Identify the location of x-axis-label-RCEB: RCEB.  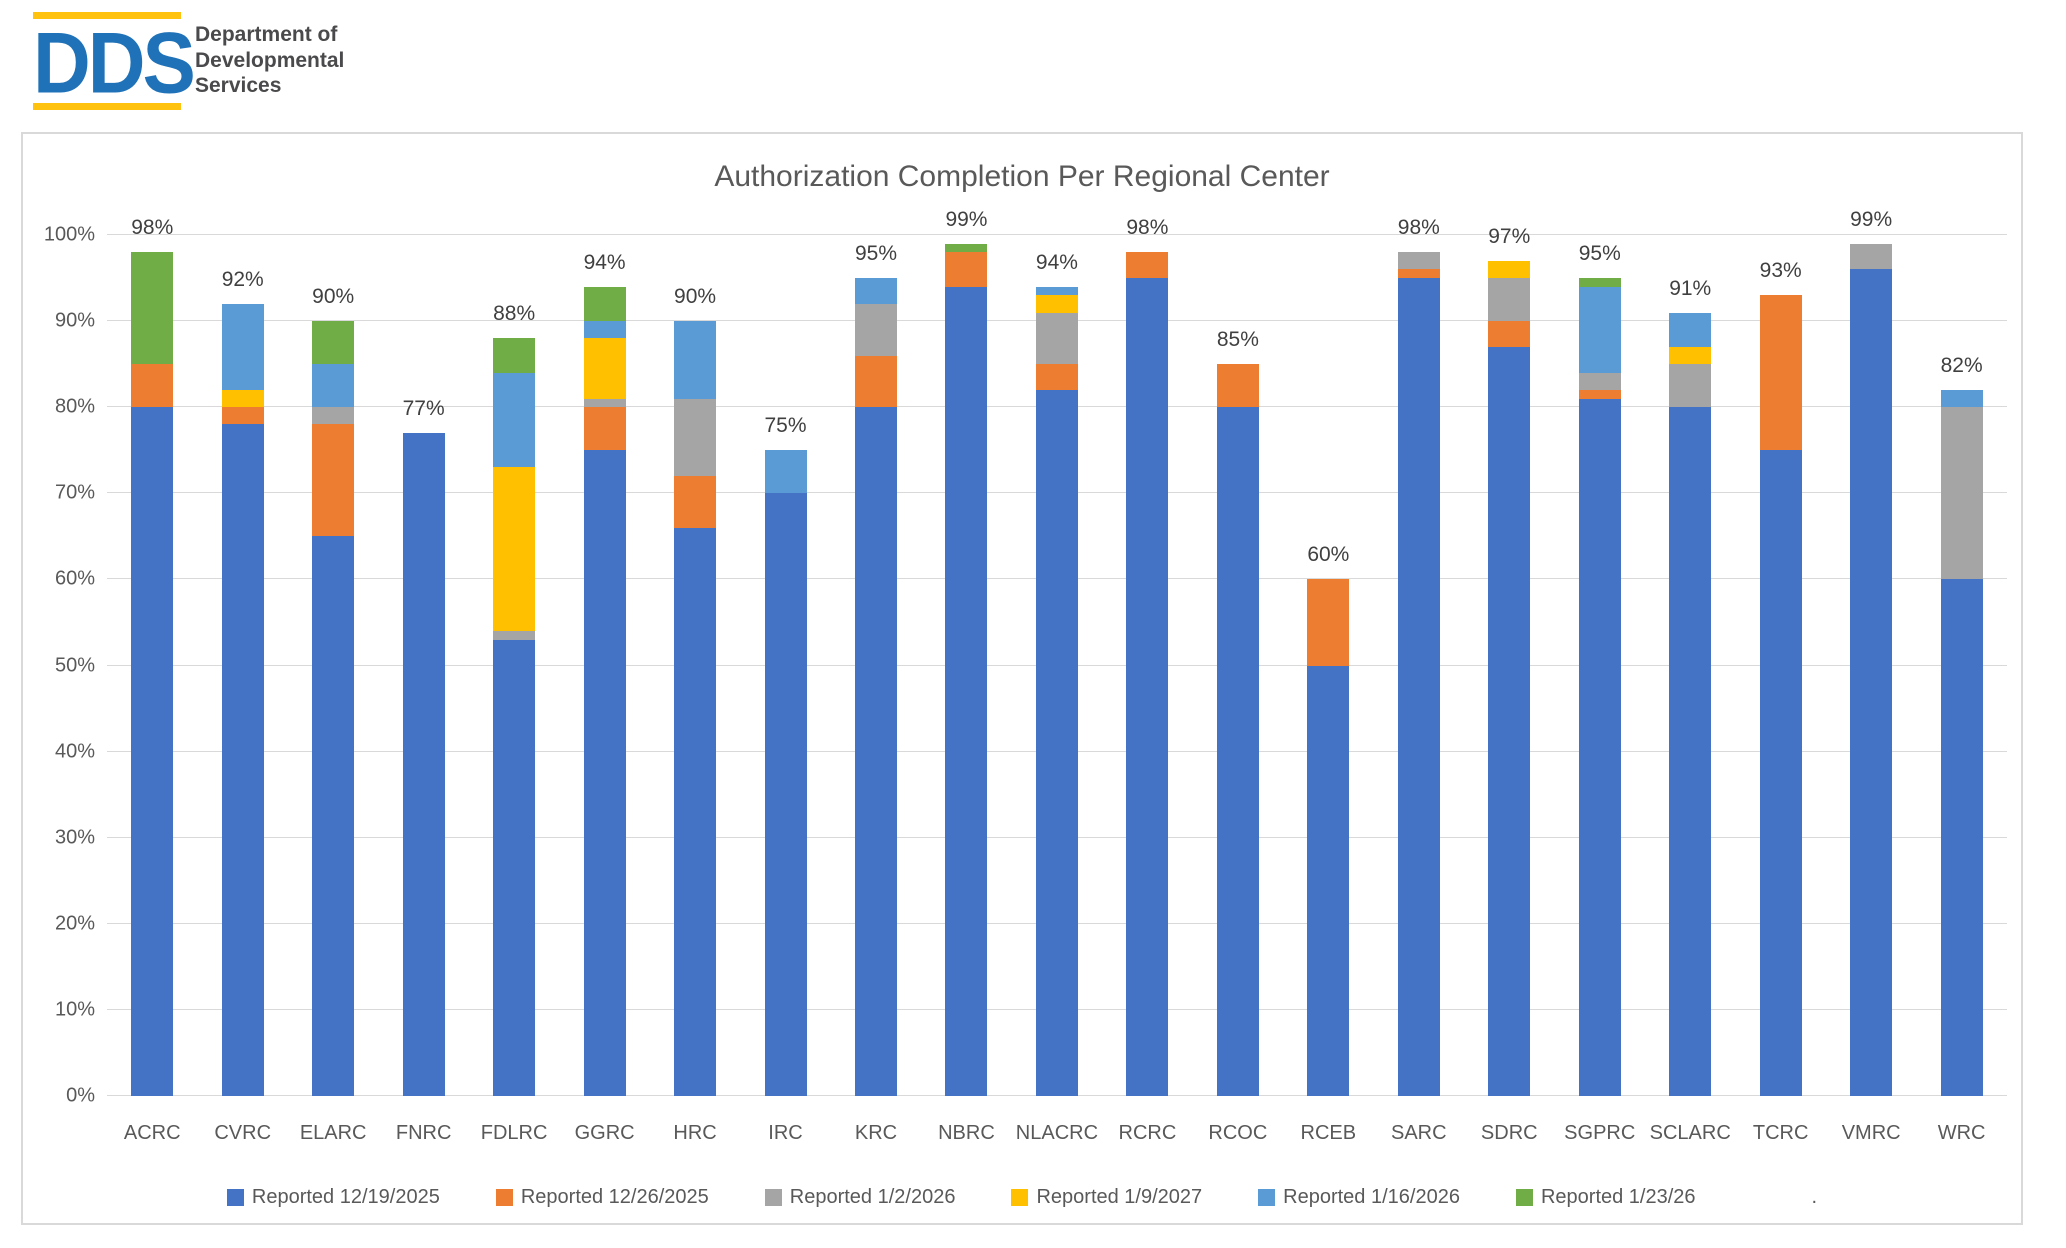
(1328, 1133).